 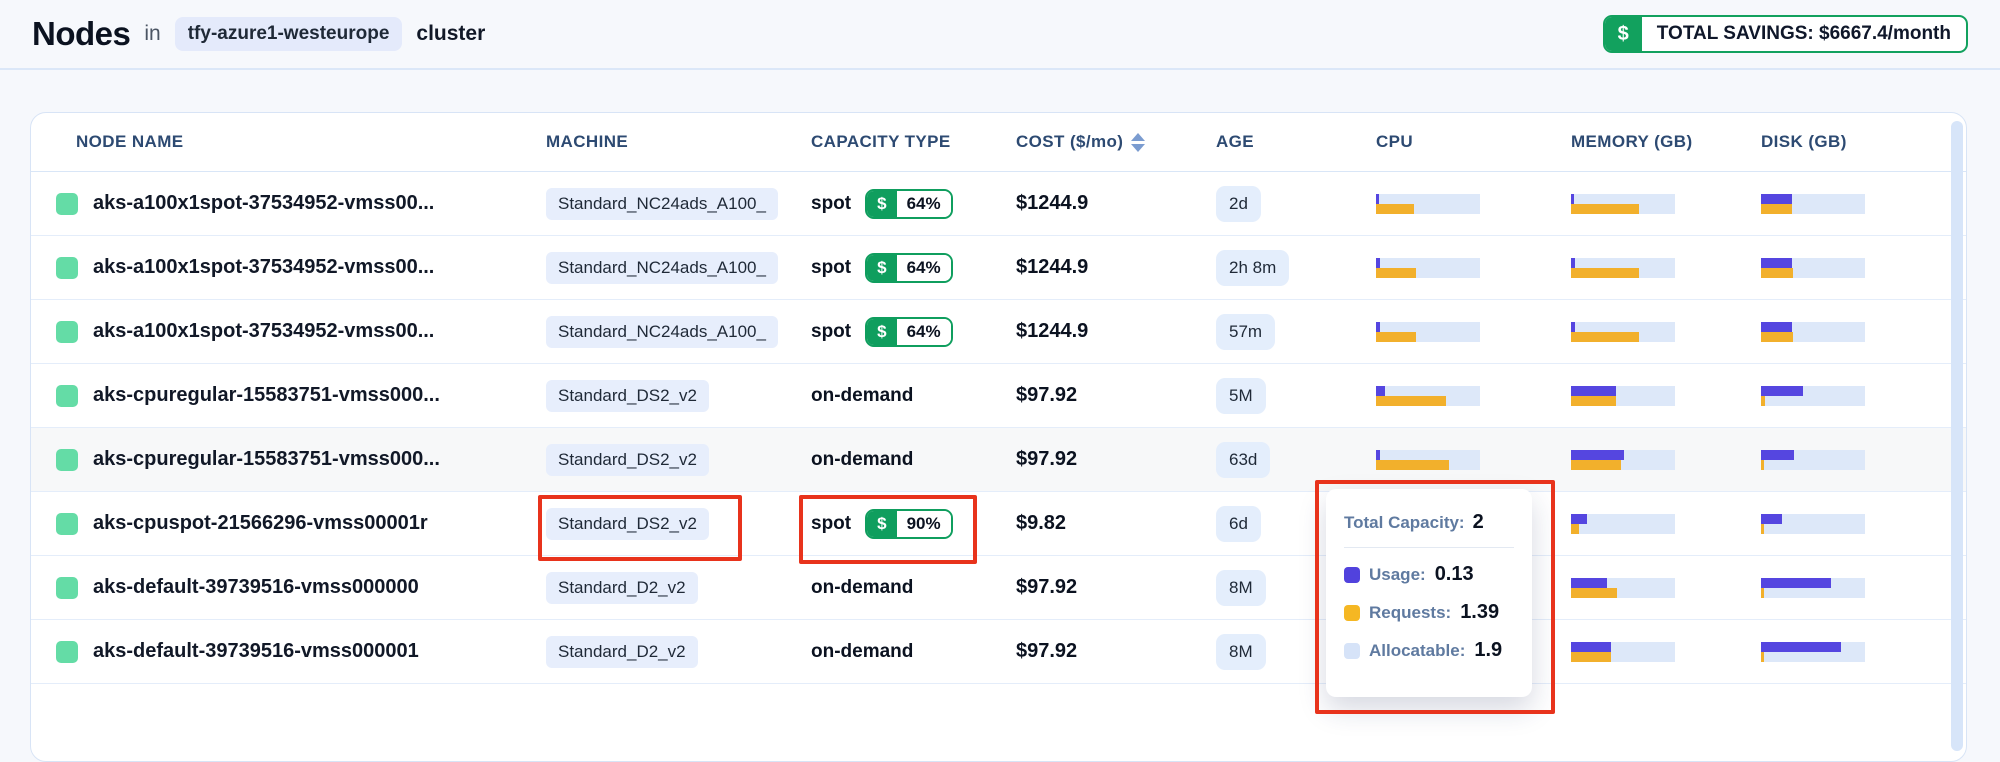 I want to click on tooltip-legend-row: Requests: 1.39, so click(x=1429, y=612).